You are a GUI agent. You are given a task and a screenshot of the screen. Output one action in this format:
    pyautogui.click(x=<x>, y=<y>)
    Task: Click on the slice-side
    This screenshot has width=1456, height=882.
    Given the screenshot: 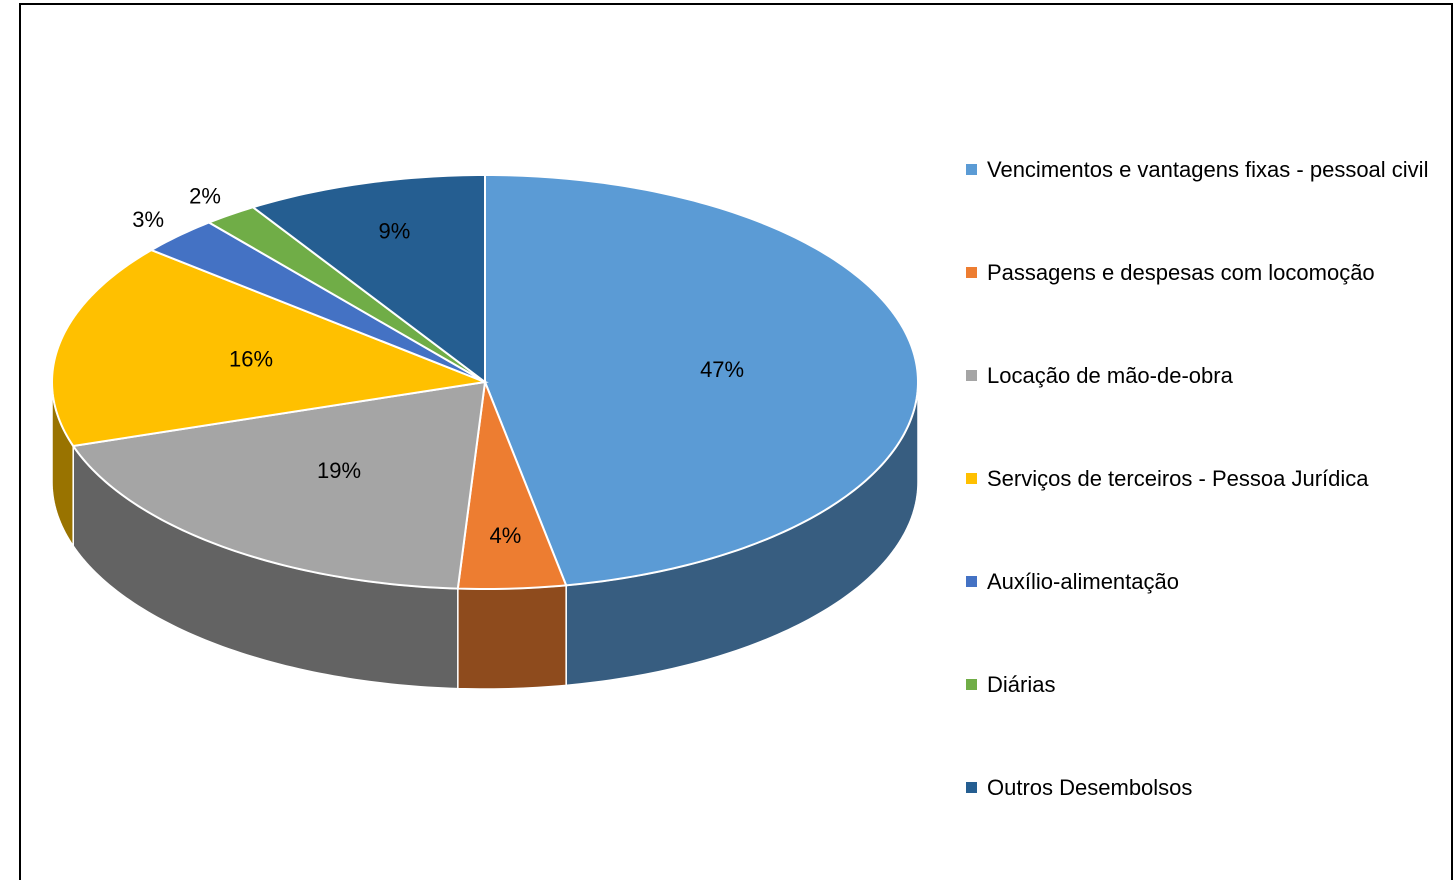 What is the action you would take?
    pyautogui.click(x=512, y=637)
    